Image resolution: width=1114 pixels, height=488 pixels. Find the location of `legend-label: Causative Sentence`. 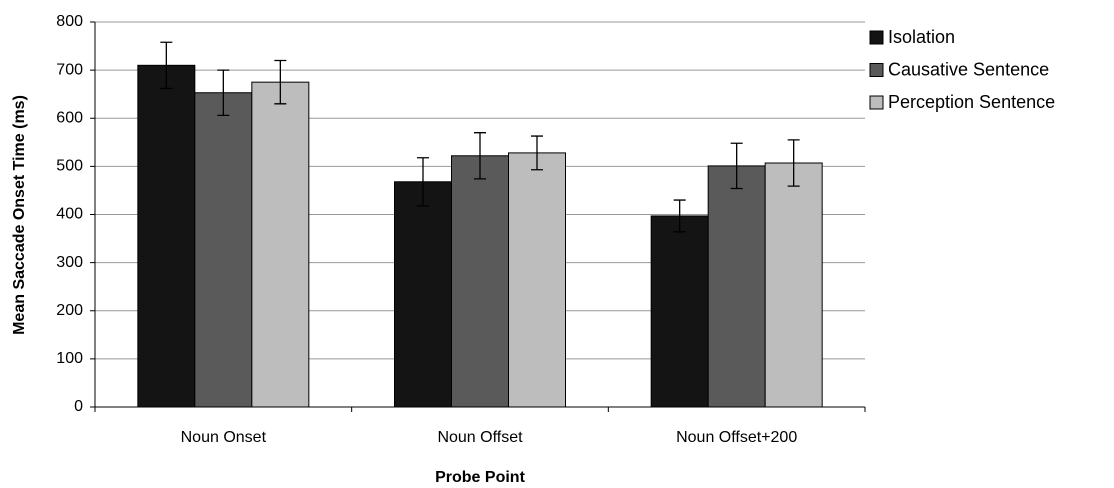

legend-label: Causative Sentence is located at coordinates (968, 69).